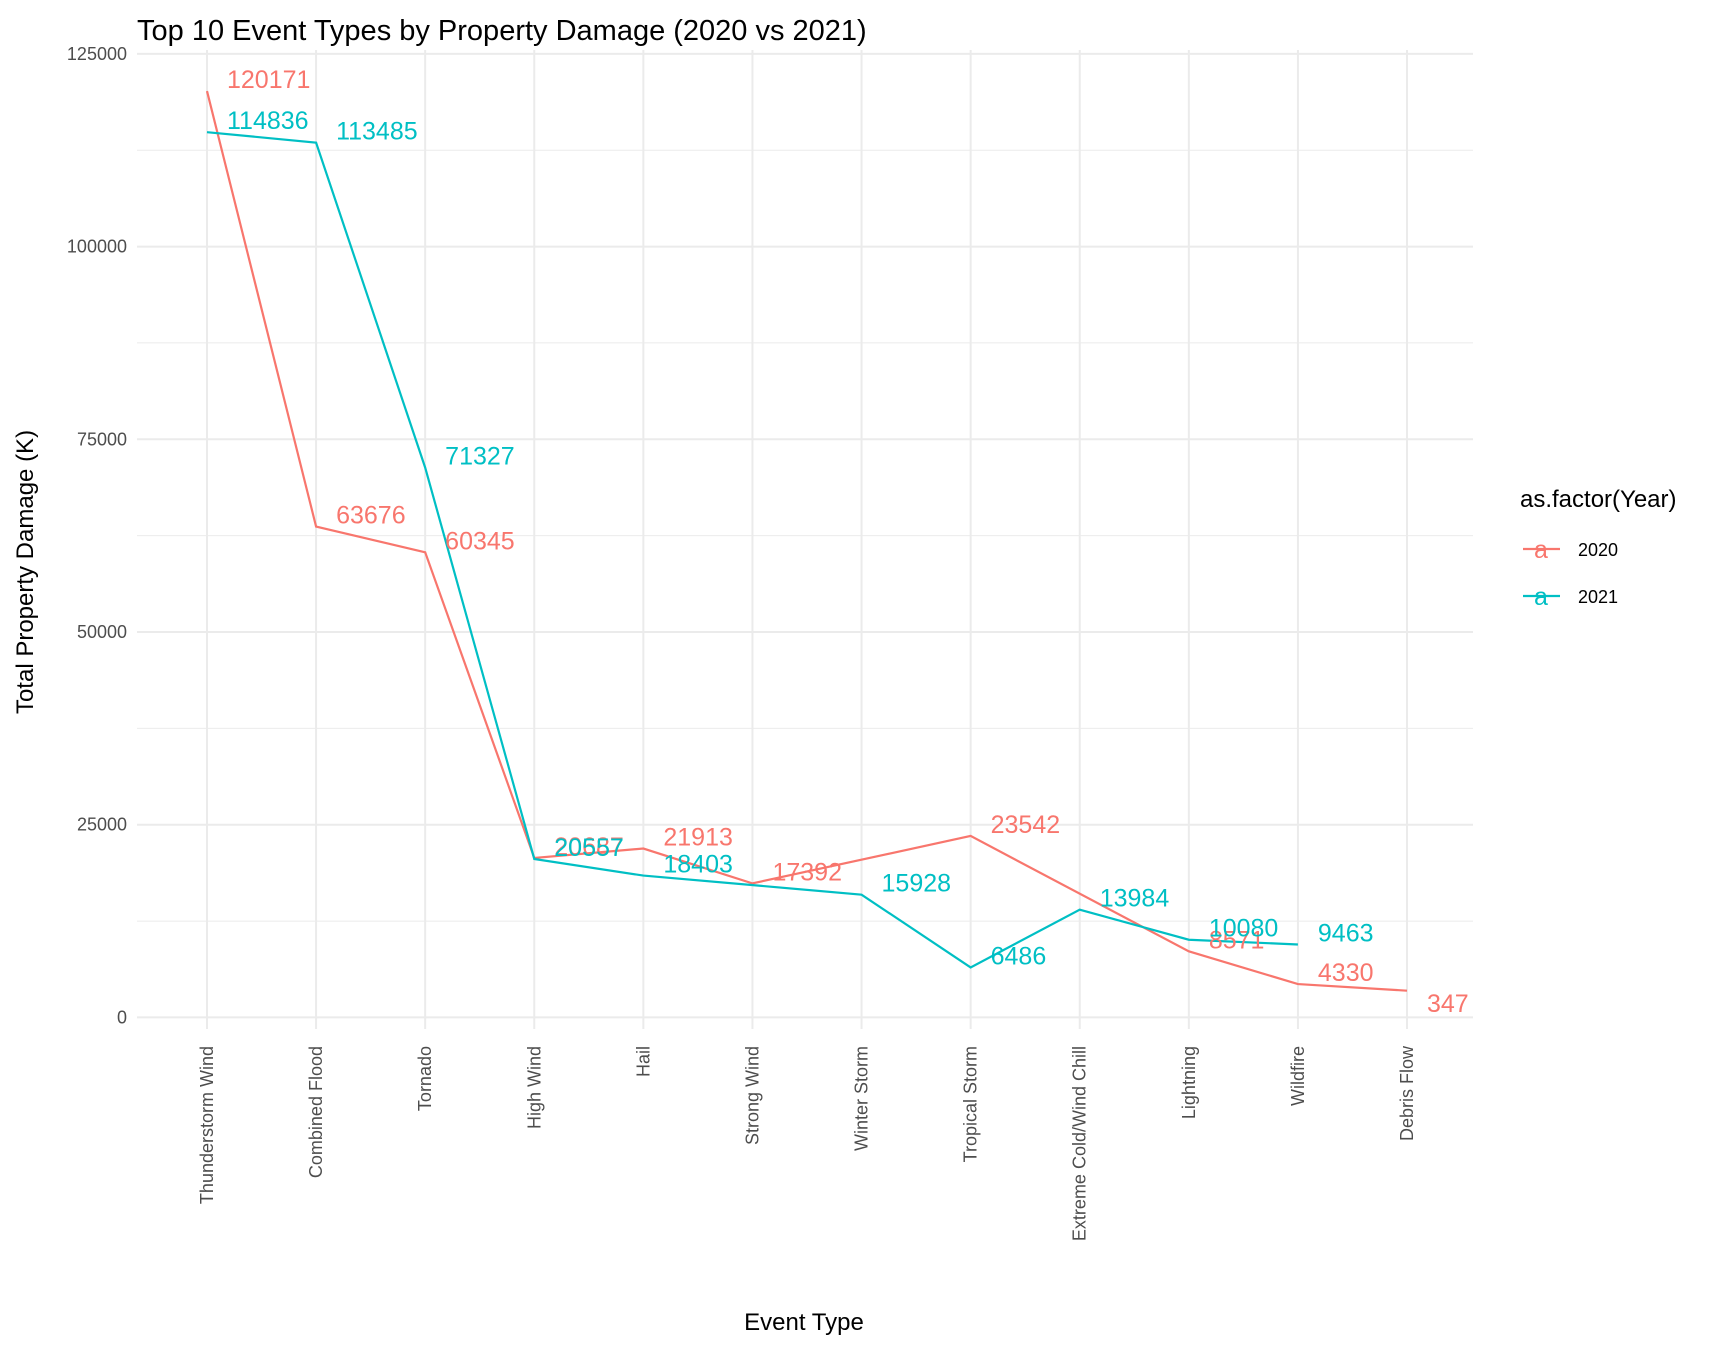  What do you see at coordinates (102, 632) in the screenshot?
I see `y-tick-label: 50000` at bounding box center [102, 632].